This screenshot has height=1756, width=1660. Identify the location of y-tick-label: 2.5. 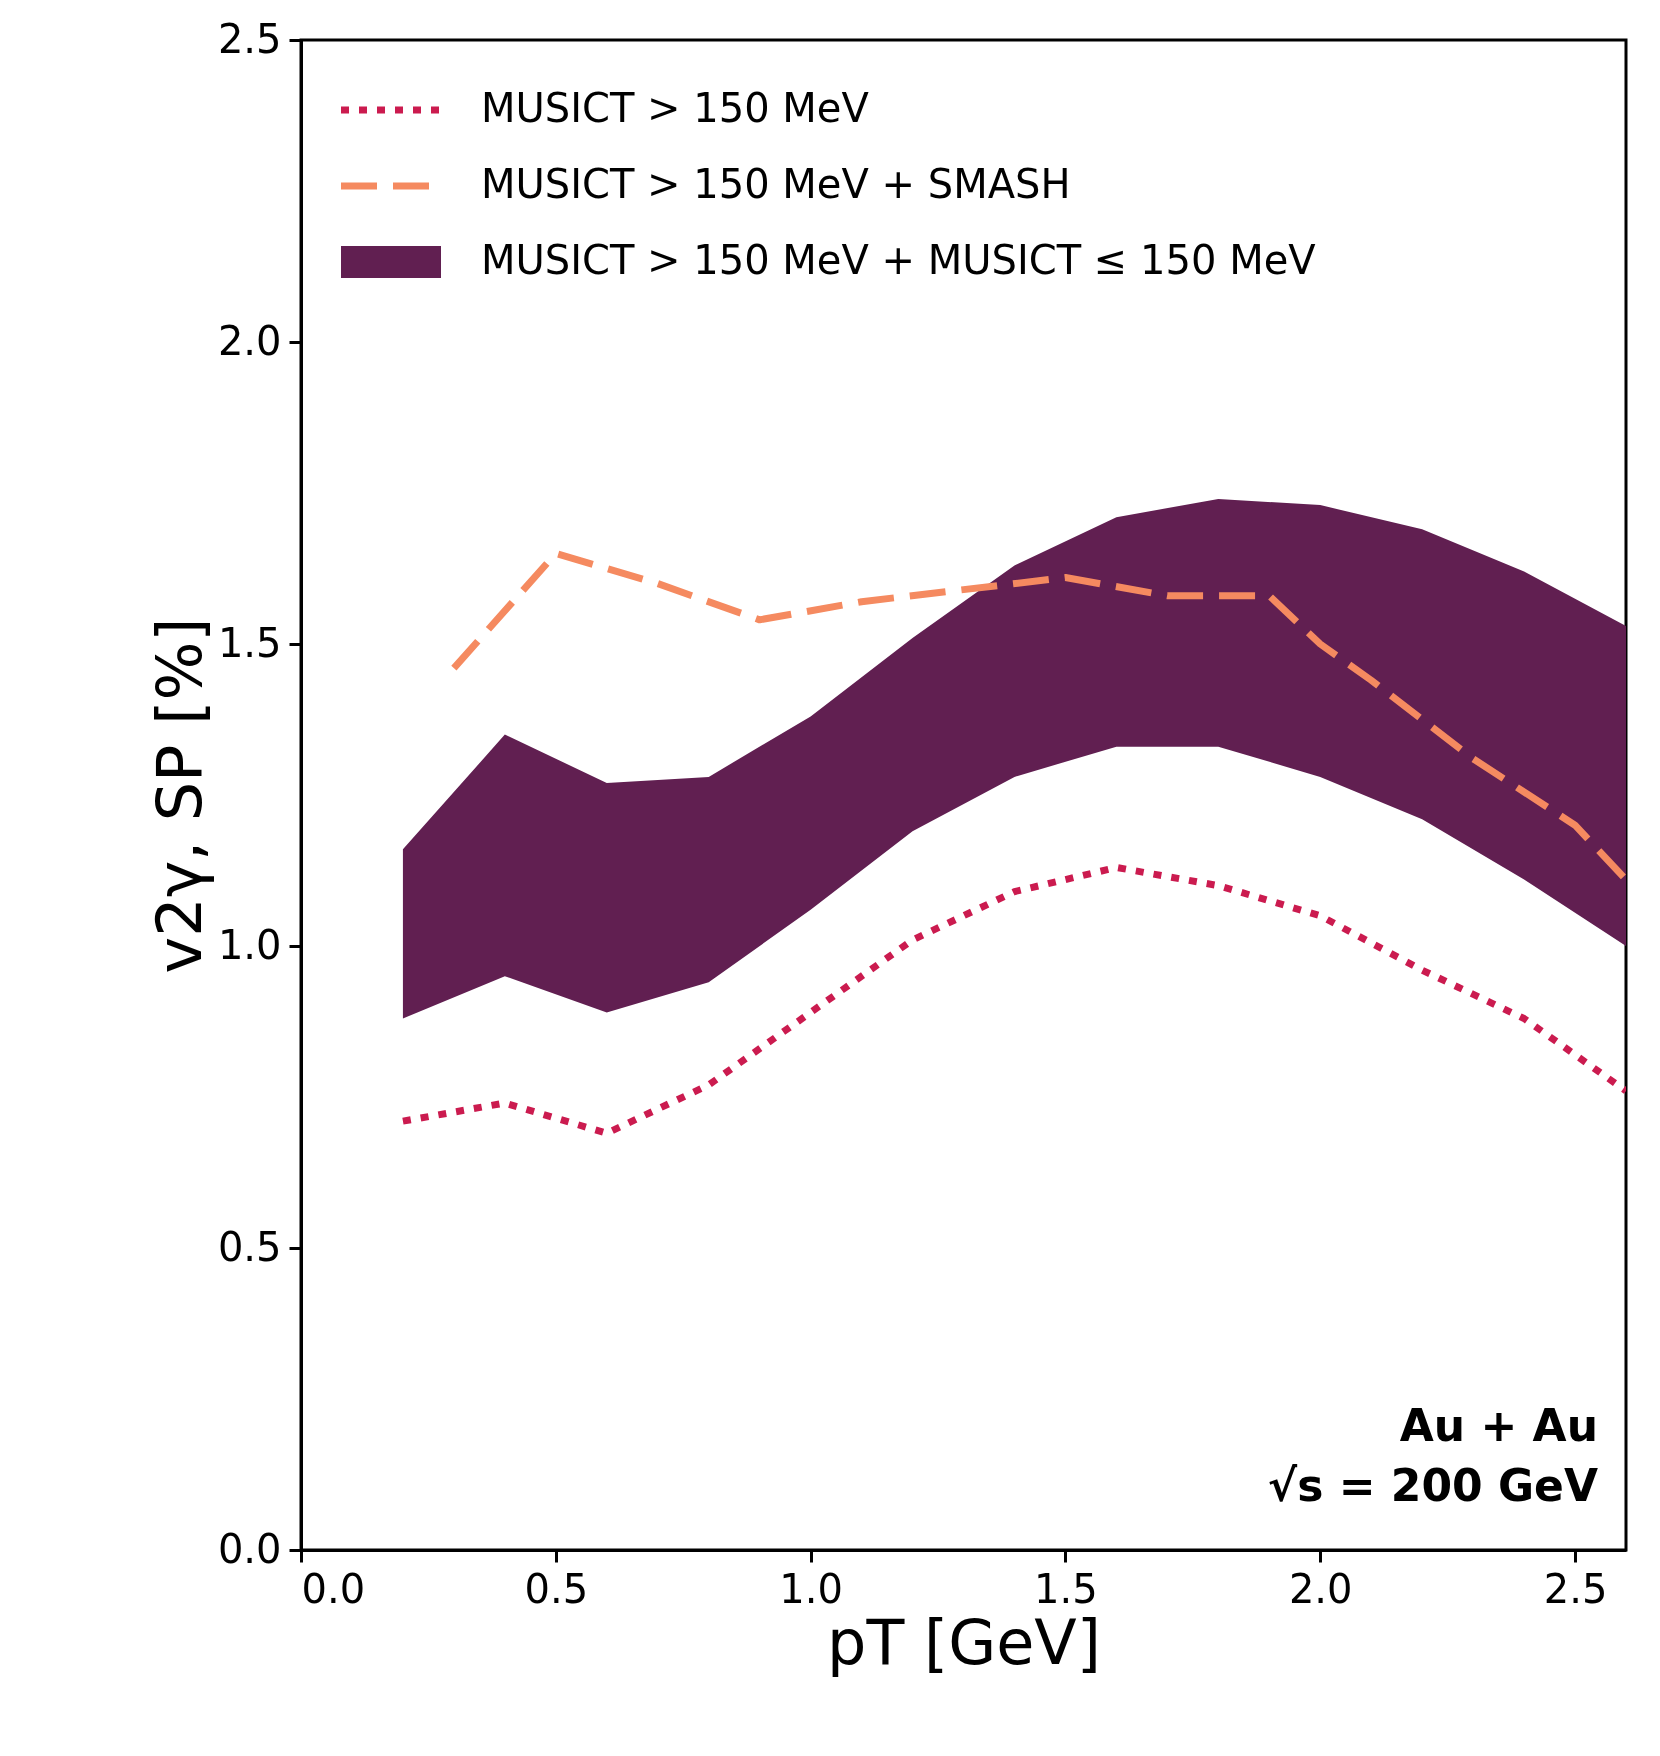
(249, 38).